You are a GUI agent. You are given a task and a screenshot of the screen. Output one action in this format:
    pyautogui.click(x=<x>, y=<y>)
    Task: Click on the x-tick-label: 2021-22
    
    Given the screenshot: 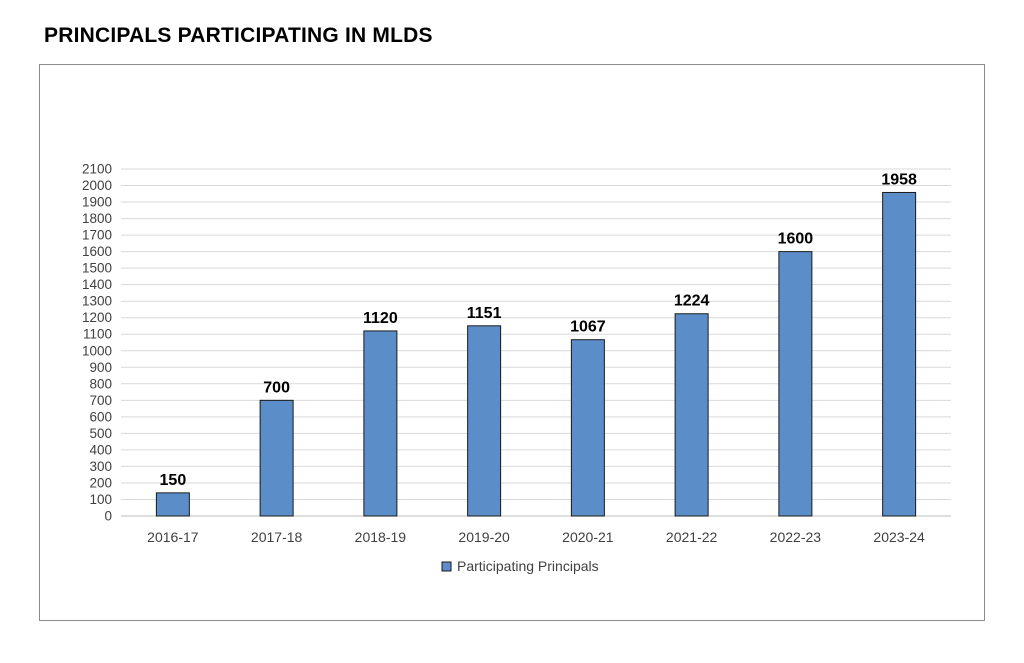 What is the action you would take?
    pyautogui.click(x=692, y=537)
    